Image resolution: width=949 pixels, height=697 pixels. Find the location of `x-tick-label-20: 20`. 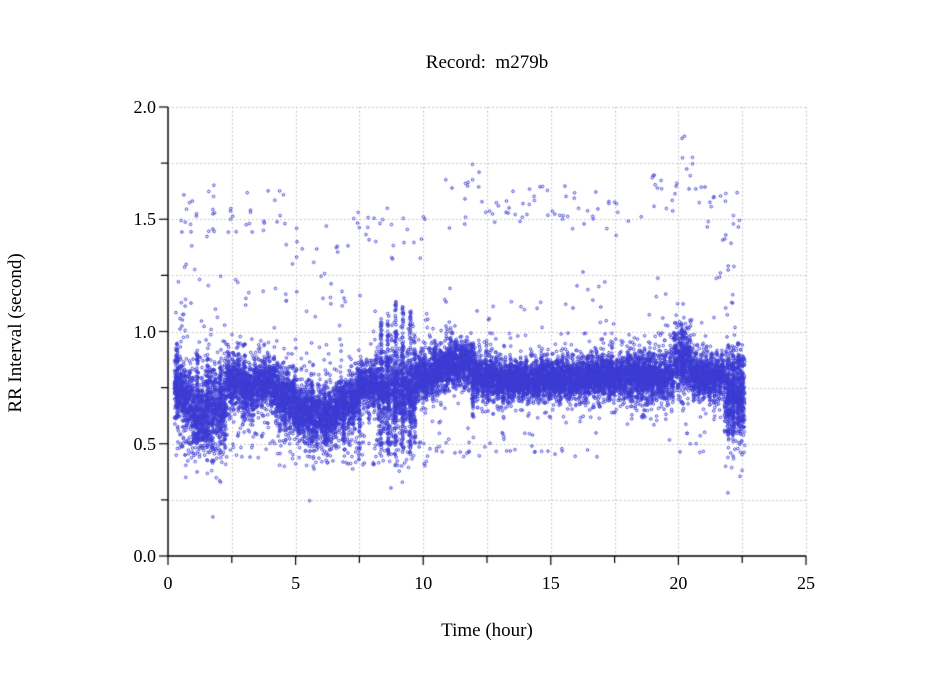

x-tick-label-20: 20 is located at coordinates (678, 583).